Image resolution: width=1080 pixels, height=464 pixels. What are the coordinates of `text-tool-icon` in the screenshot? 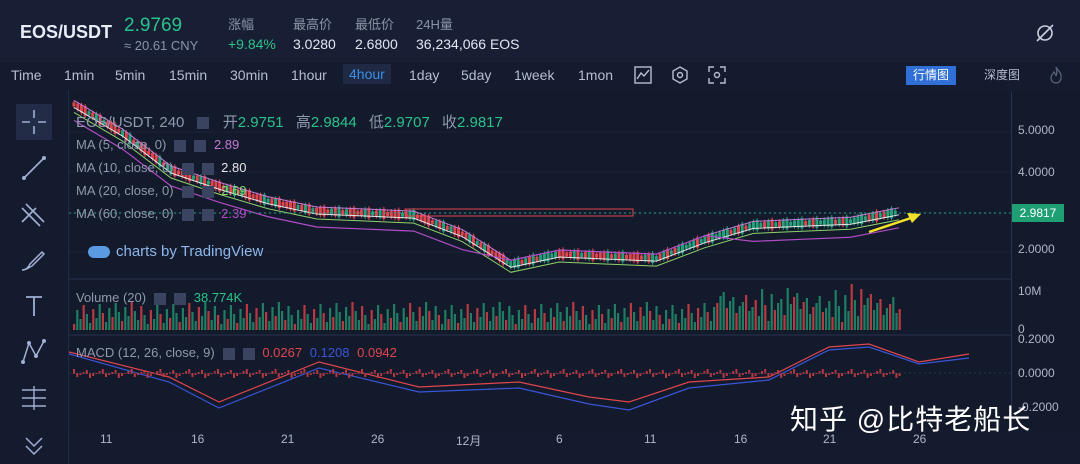 It's located at (34, 306).